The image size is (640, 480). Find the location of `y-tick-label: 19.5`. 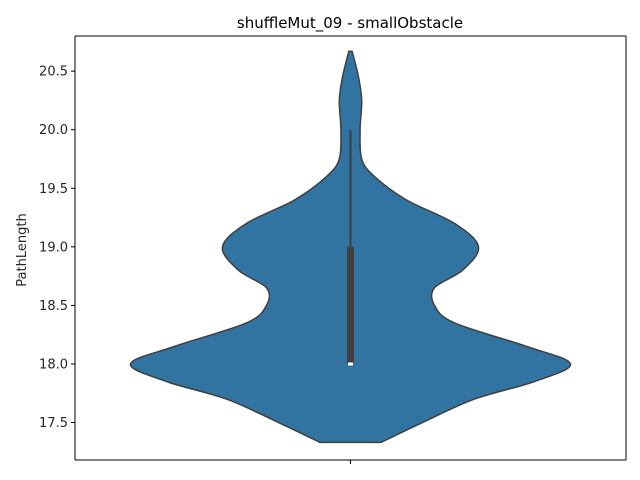

y-tick-label: 19.5 is located at coordinates (53, 189).